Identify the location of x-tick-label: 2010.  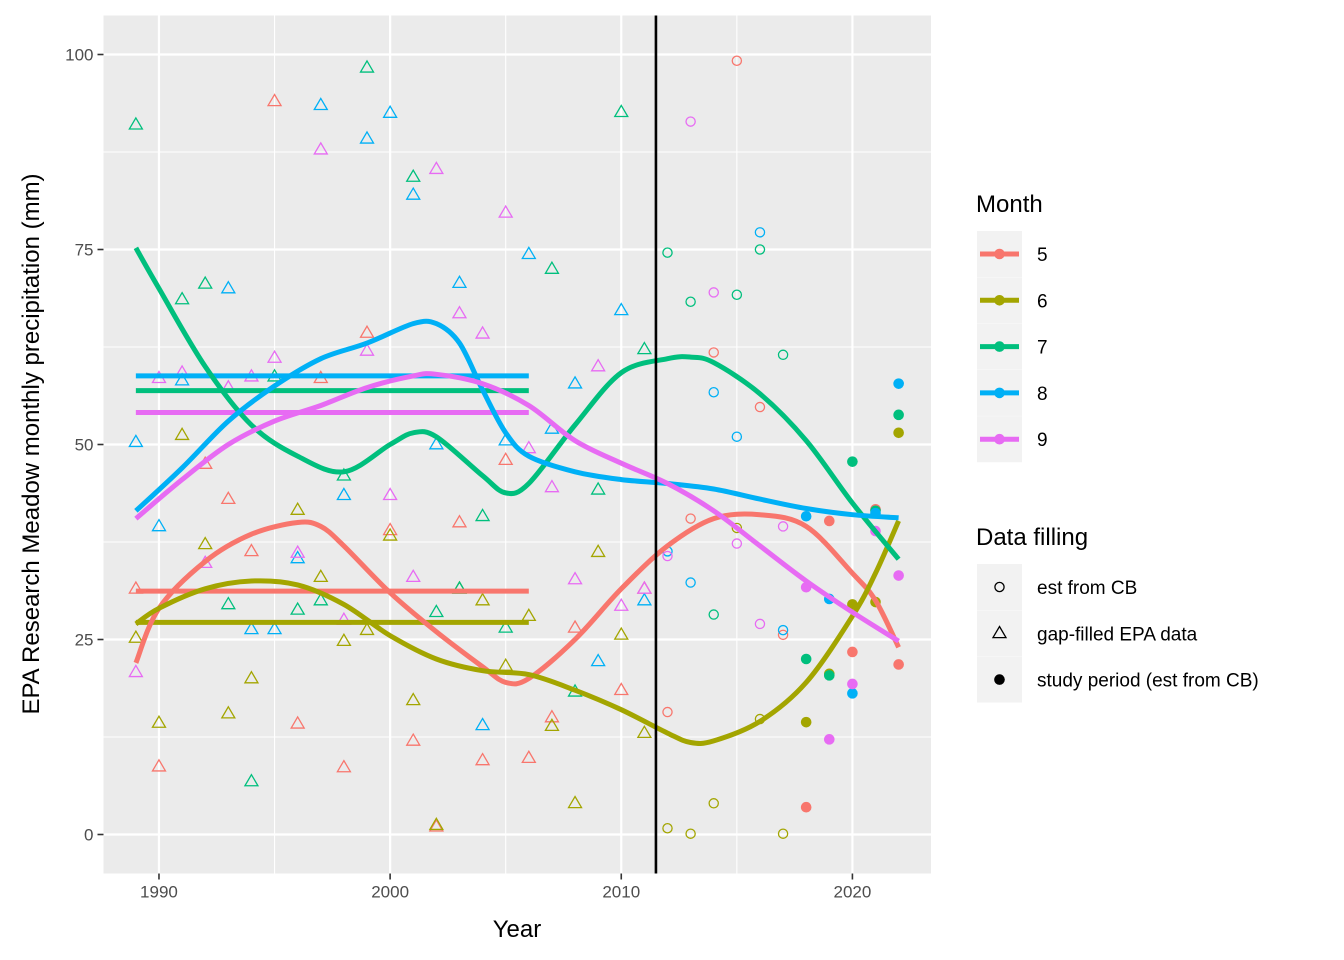
(621, 892).